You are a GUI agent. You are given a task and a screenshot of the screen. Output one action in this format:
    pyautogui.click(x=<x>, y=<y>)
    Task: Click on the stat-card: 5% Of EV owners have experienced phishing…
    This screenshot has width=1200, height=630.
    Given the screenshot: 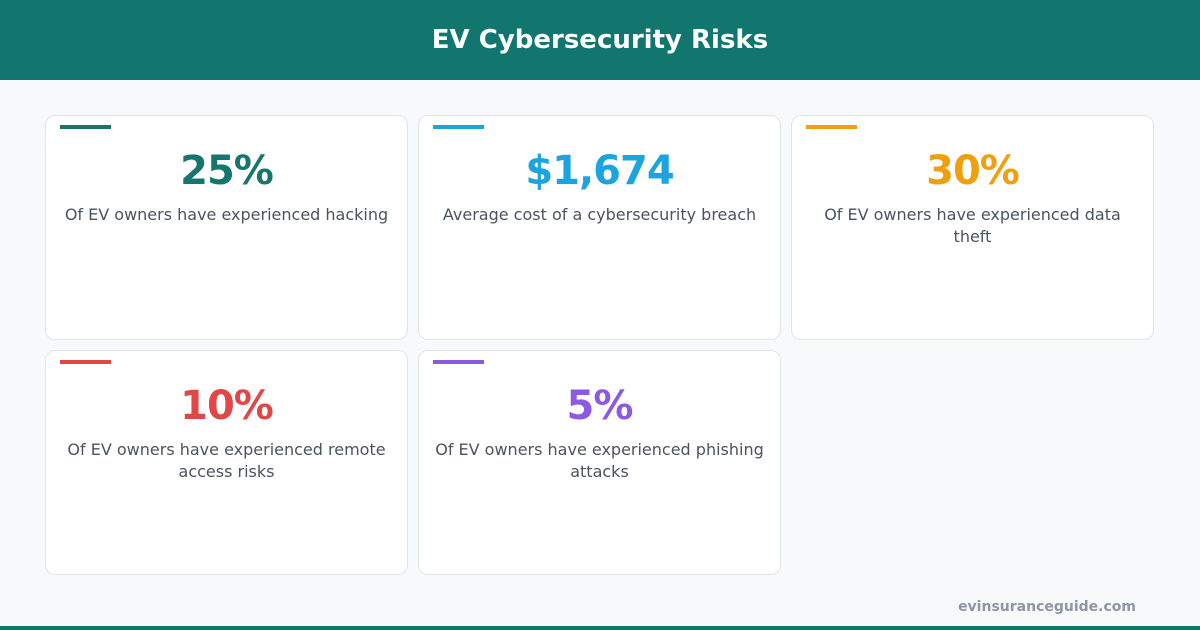 What is the action you would take?
    pyautogui.click(x=599, y=462)
    